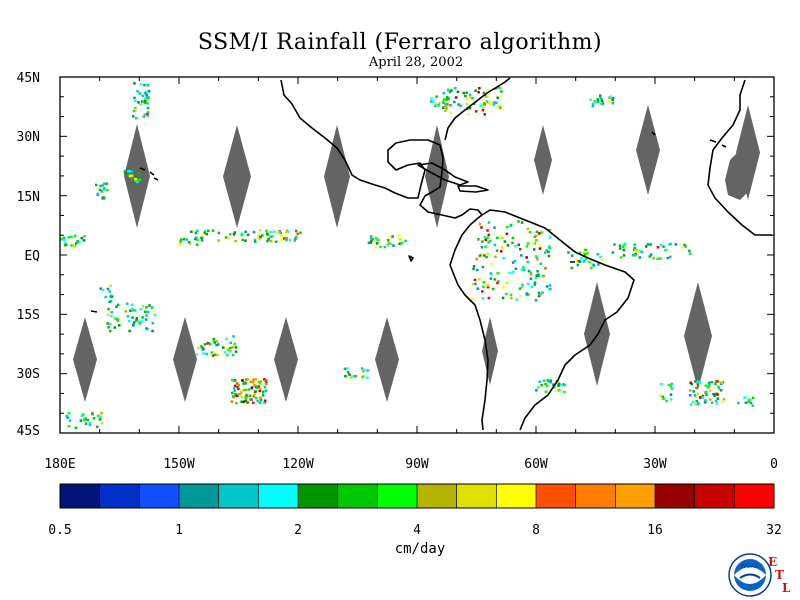 Image resolution: width=800 pixels, height=600 pixels. What do you see at coordinates (543, 160) in the screenshot?
I see `no-data-swath` at bounding box center [543, 160].